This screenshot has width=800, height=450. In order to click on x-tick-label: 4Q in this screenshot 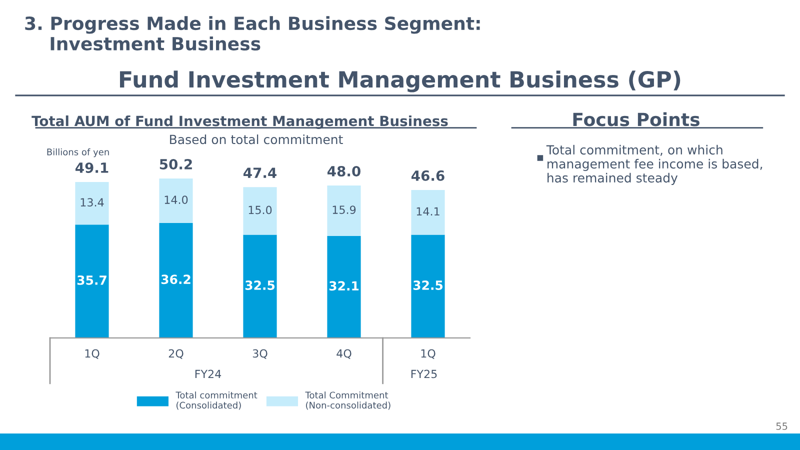, I will do `click(344, 354)`.